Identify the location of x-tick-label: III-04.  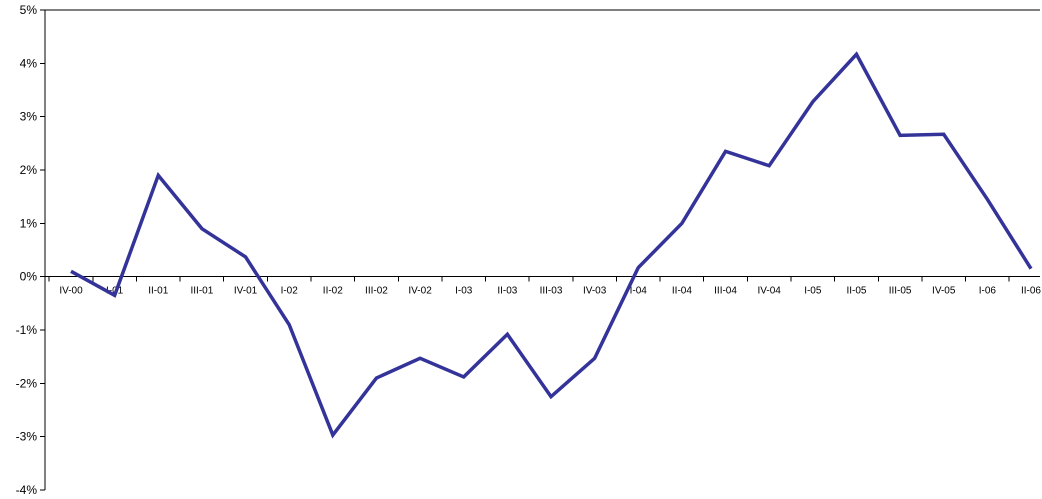
(725, 291).